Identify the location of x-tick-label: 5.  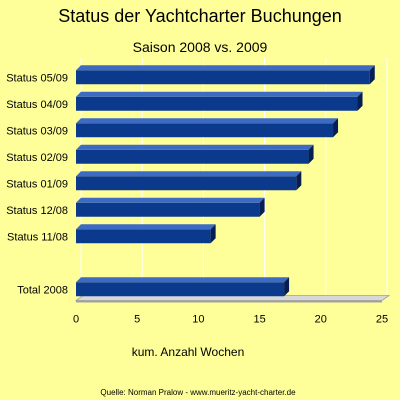
(137, 320).